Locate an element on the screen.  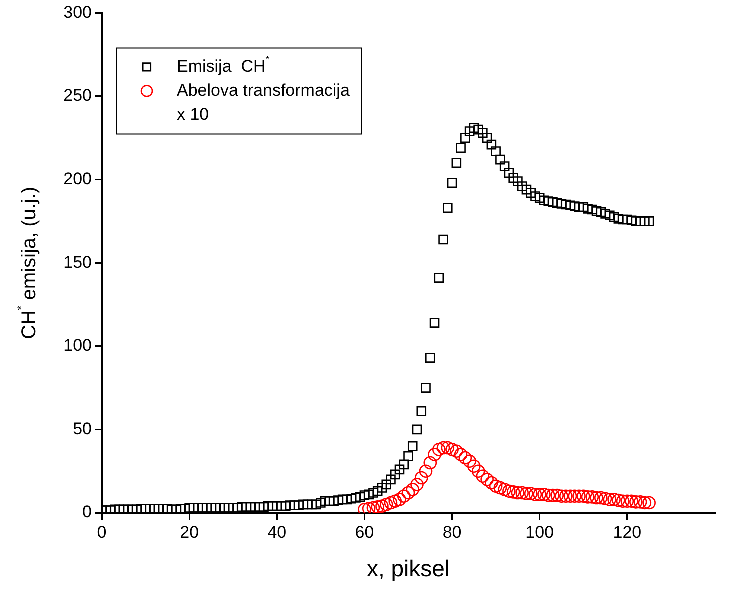
x-axis-title: x, piksel is located at coordinates (408, 569).